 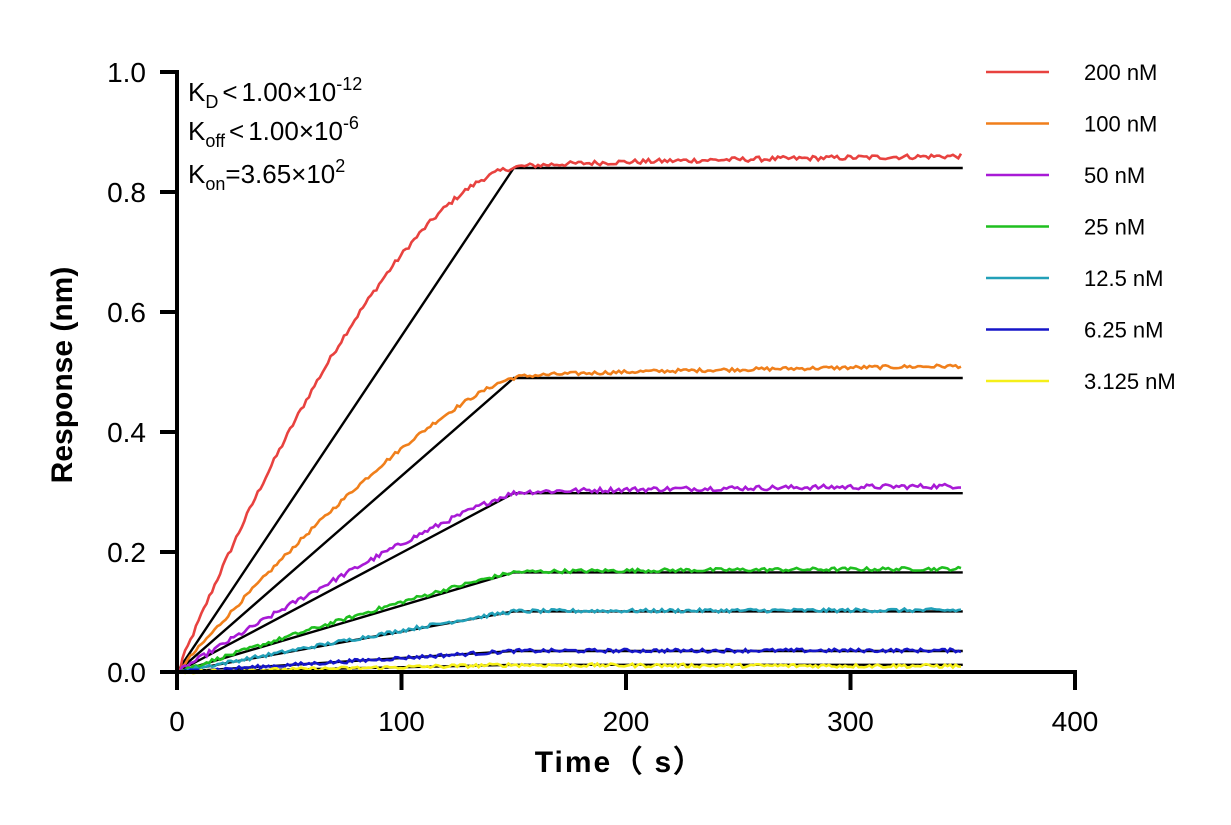 What do you see at coordinates (401, 721) in the screenshot?
I see `x-tick-label: 100` at bounding box center [401, 721].